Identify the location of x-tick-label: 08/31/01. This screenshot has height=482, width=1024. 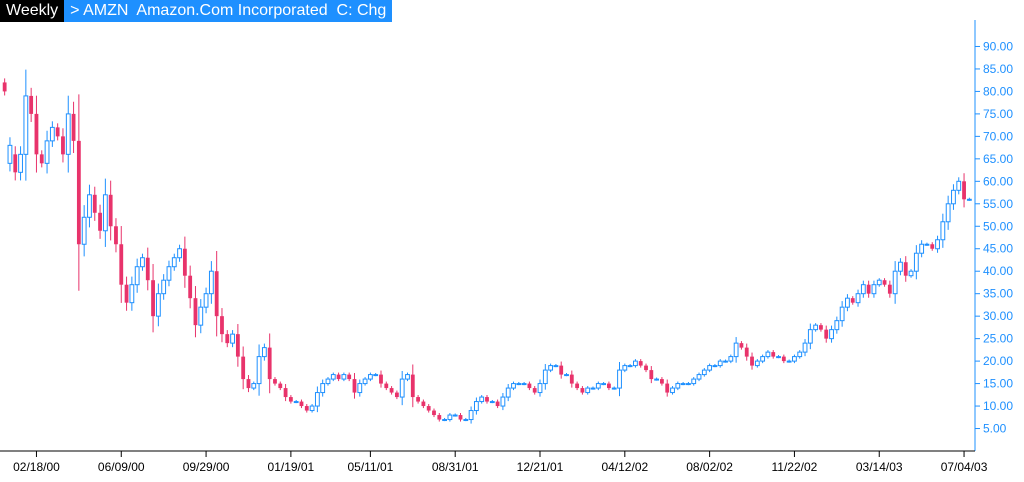
(455, 467).